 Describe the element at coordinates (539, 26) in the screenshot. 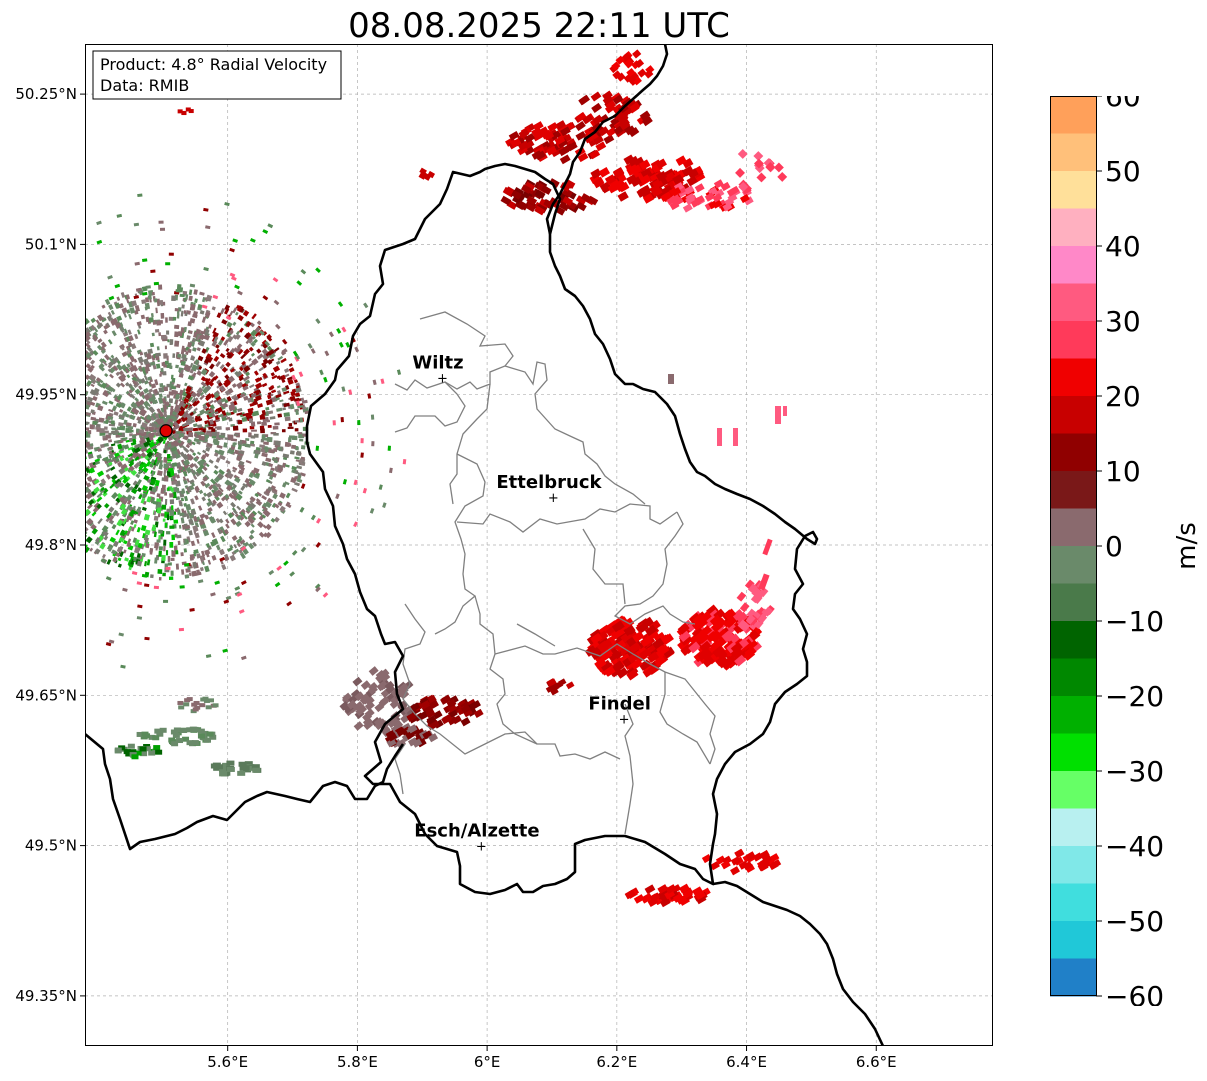

I see `map-title: 08.08.2025 22:11 UTC` at that location.